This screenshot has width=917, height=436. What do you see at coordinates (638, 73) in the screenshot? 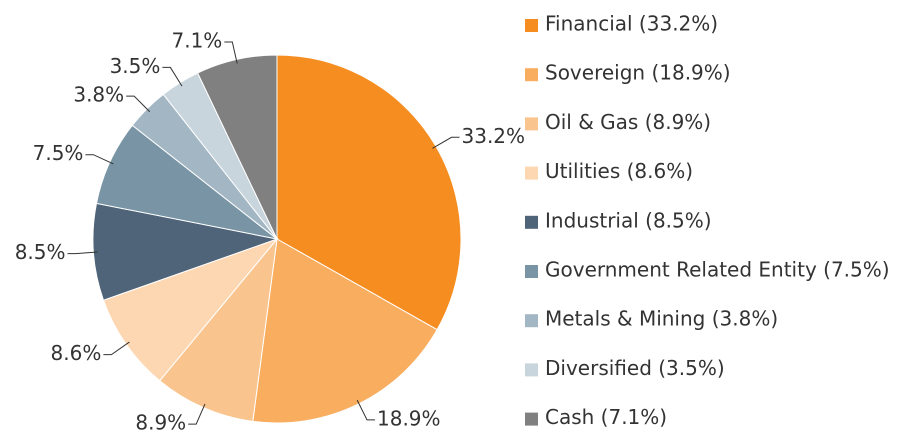
I see `legend-label: Sovereign (18.9%)` at bounding box center [638, 73].